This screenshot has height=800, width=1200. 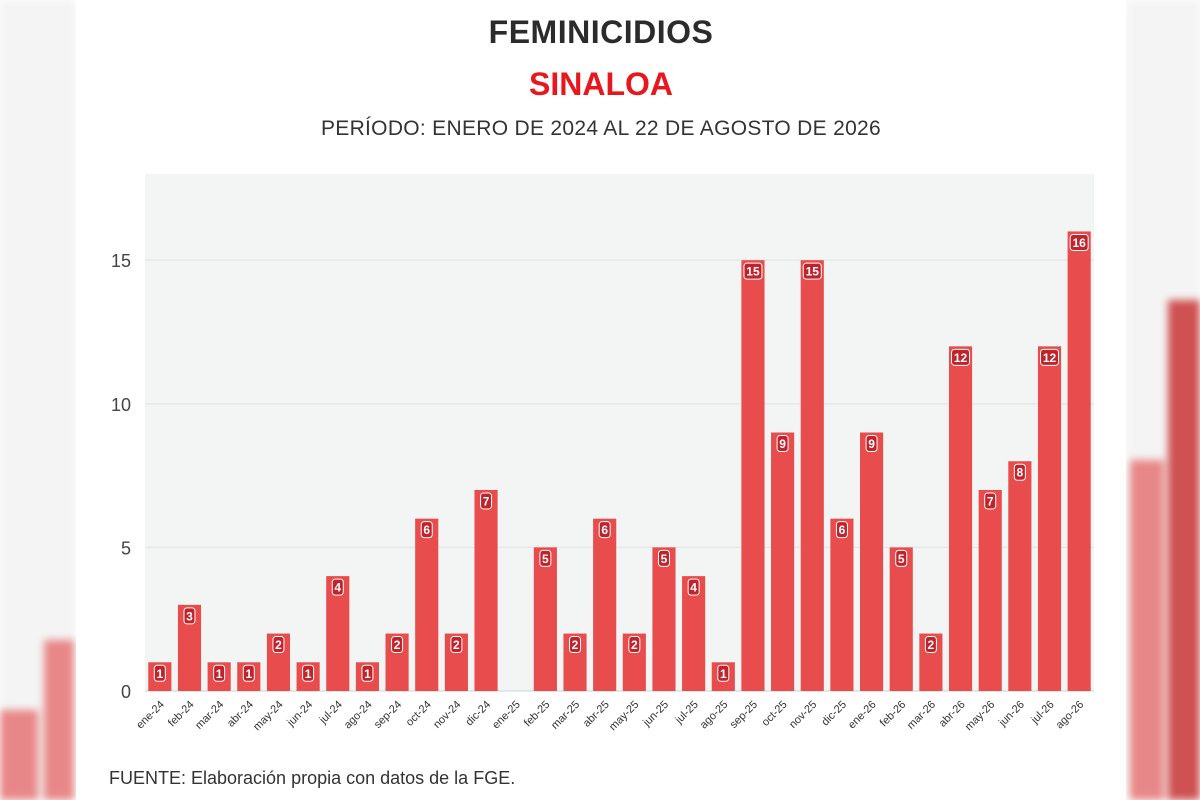 I want to click on x-tick-label: sep-24, so click(x=388, y=715).